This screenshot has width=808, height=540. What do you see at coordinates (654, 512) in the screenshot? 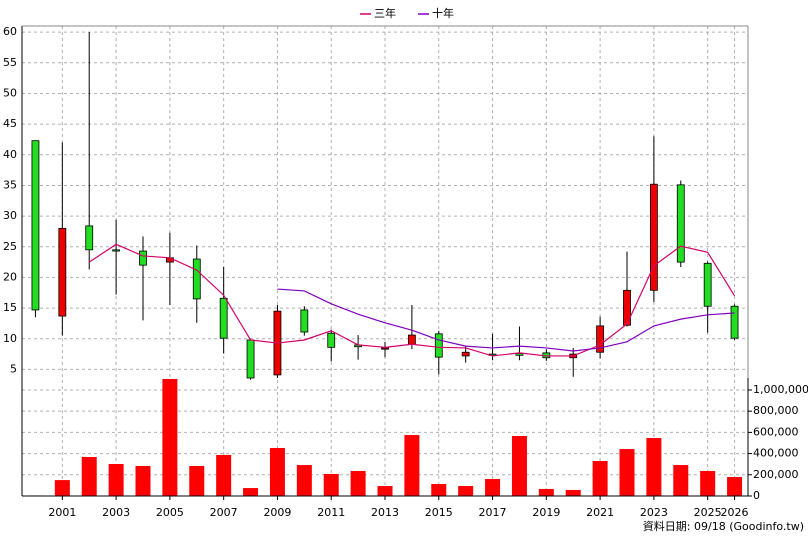
I see `x-tick-label: 2023` at bounding box center [654, 512].